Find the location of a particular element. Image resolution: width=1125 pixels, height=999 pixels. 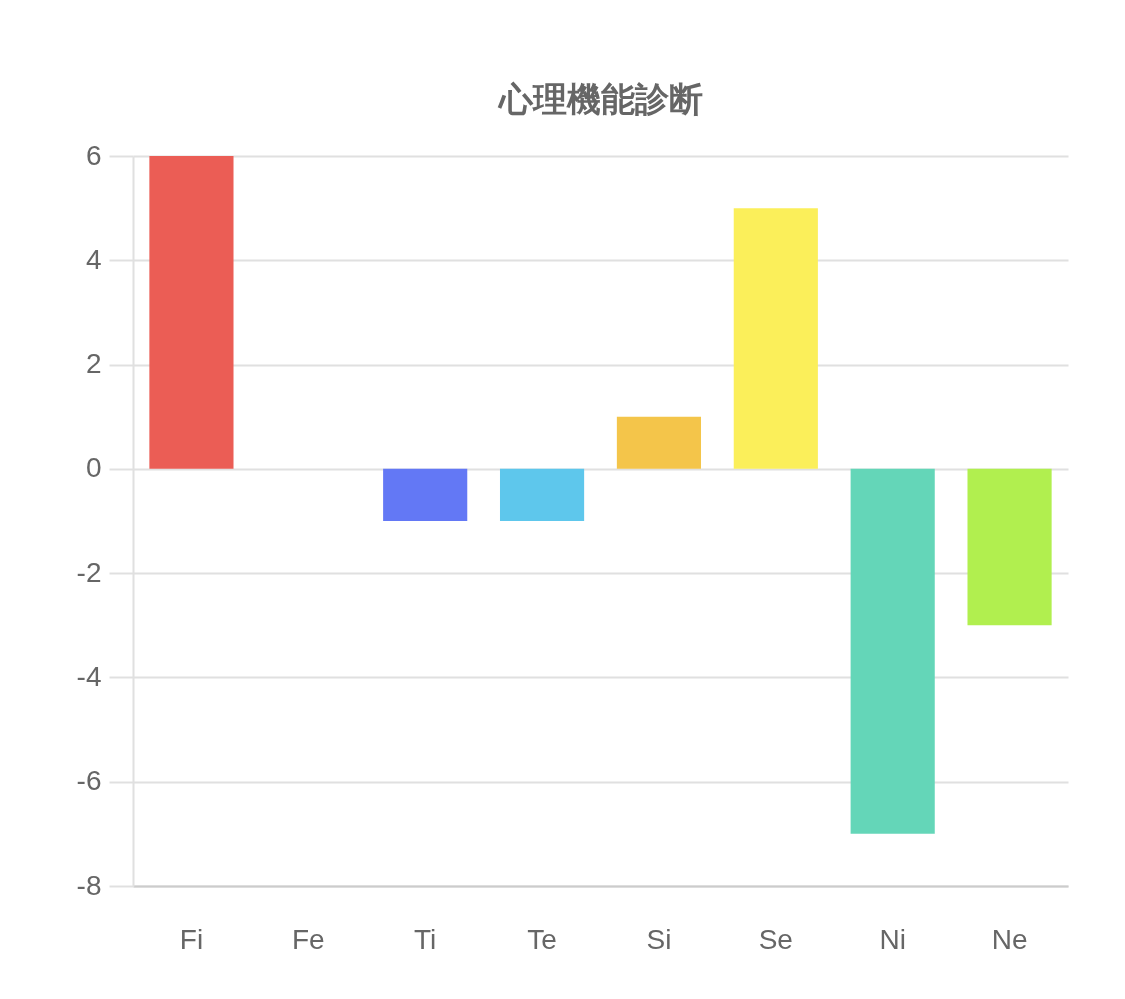

y-tick-label: -6 is located at coordinates (89, 781).